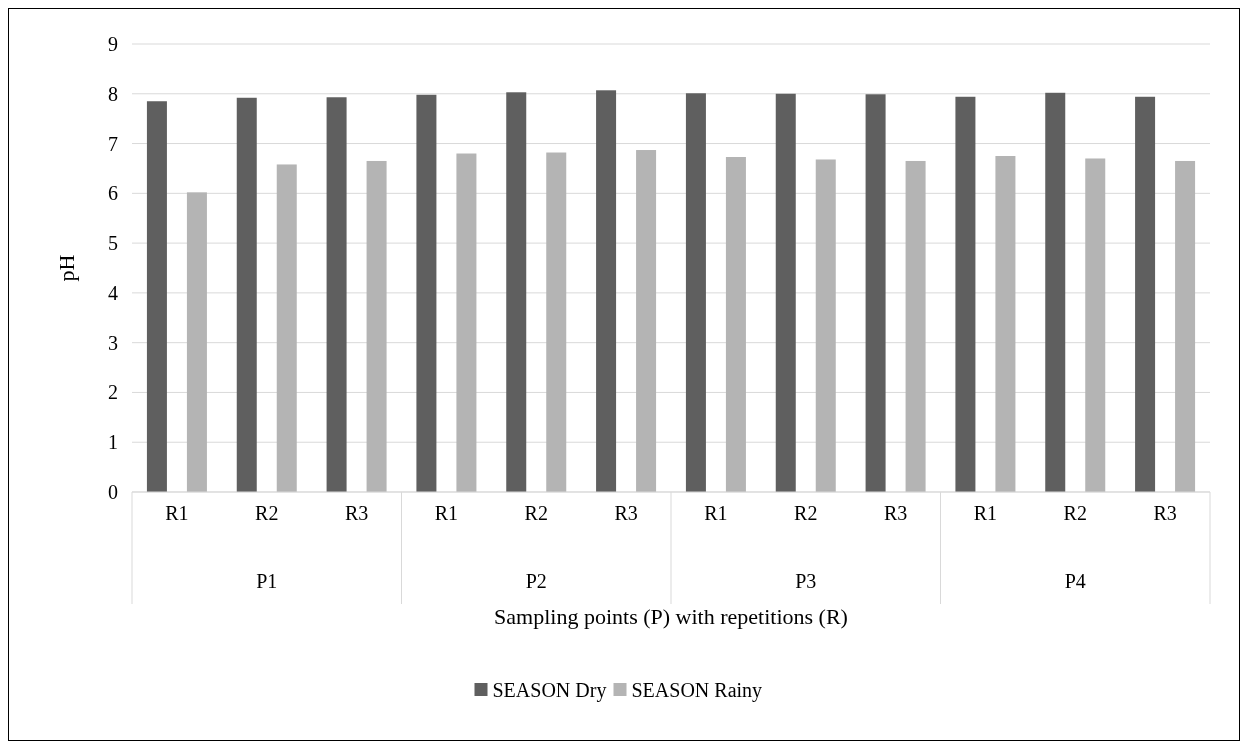 Image resolution: width=1248 pixels, height=741 pixels. I want to click on y-tick-label: 7, so click(113, 143).